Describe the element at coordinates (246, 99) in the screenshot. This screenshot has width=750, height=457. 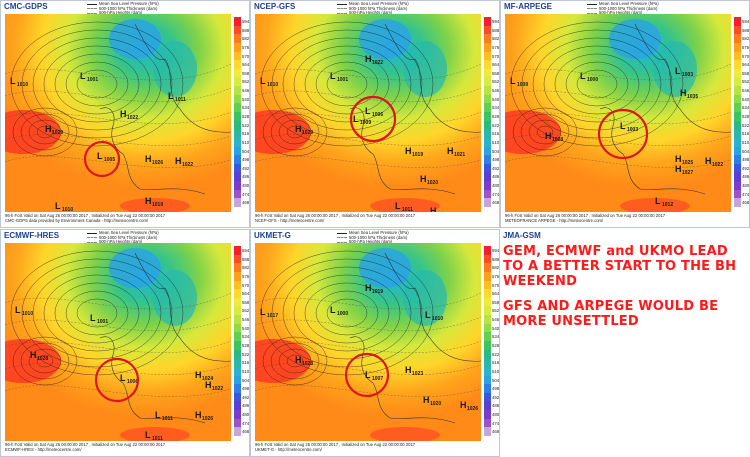
I see `colorbar-tick: 540` at that location.